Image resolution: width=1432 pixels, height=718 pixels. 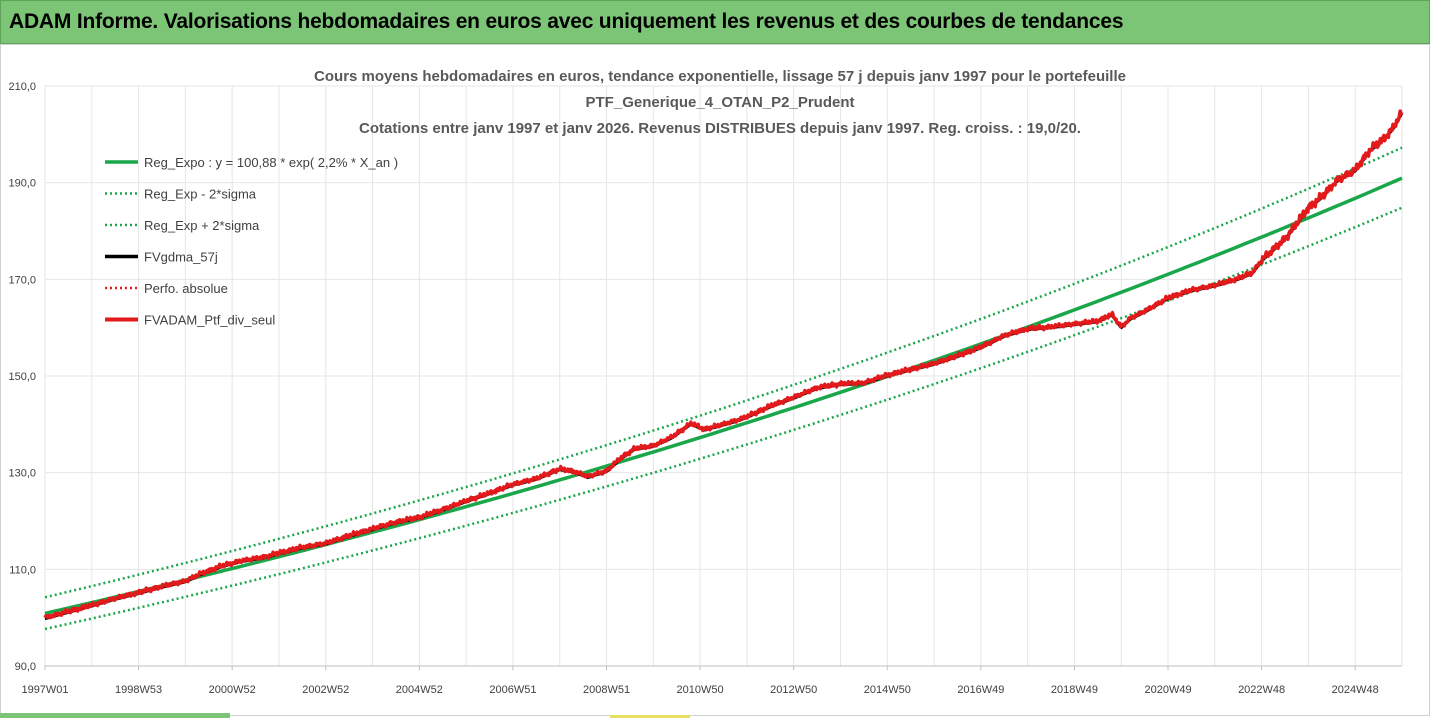 I want to click on chart-title-line-2: PTF_Generique_4_OTAN_P2_Prudent, so click(x=720, y=102).